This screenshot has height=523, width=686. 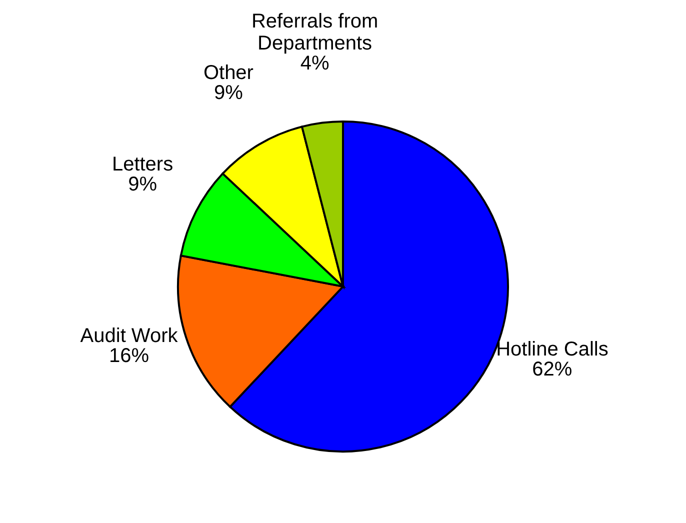 What do you see at coordinates (143, 164) in the screenshot?
I see `slice-label: Letters` at bounding box center [143, 164].